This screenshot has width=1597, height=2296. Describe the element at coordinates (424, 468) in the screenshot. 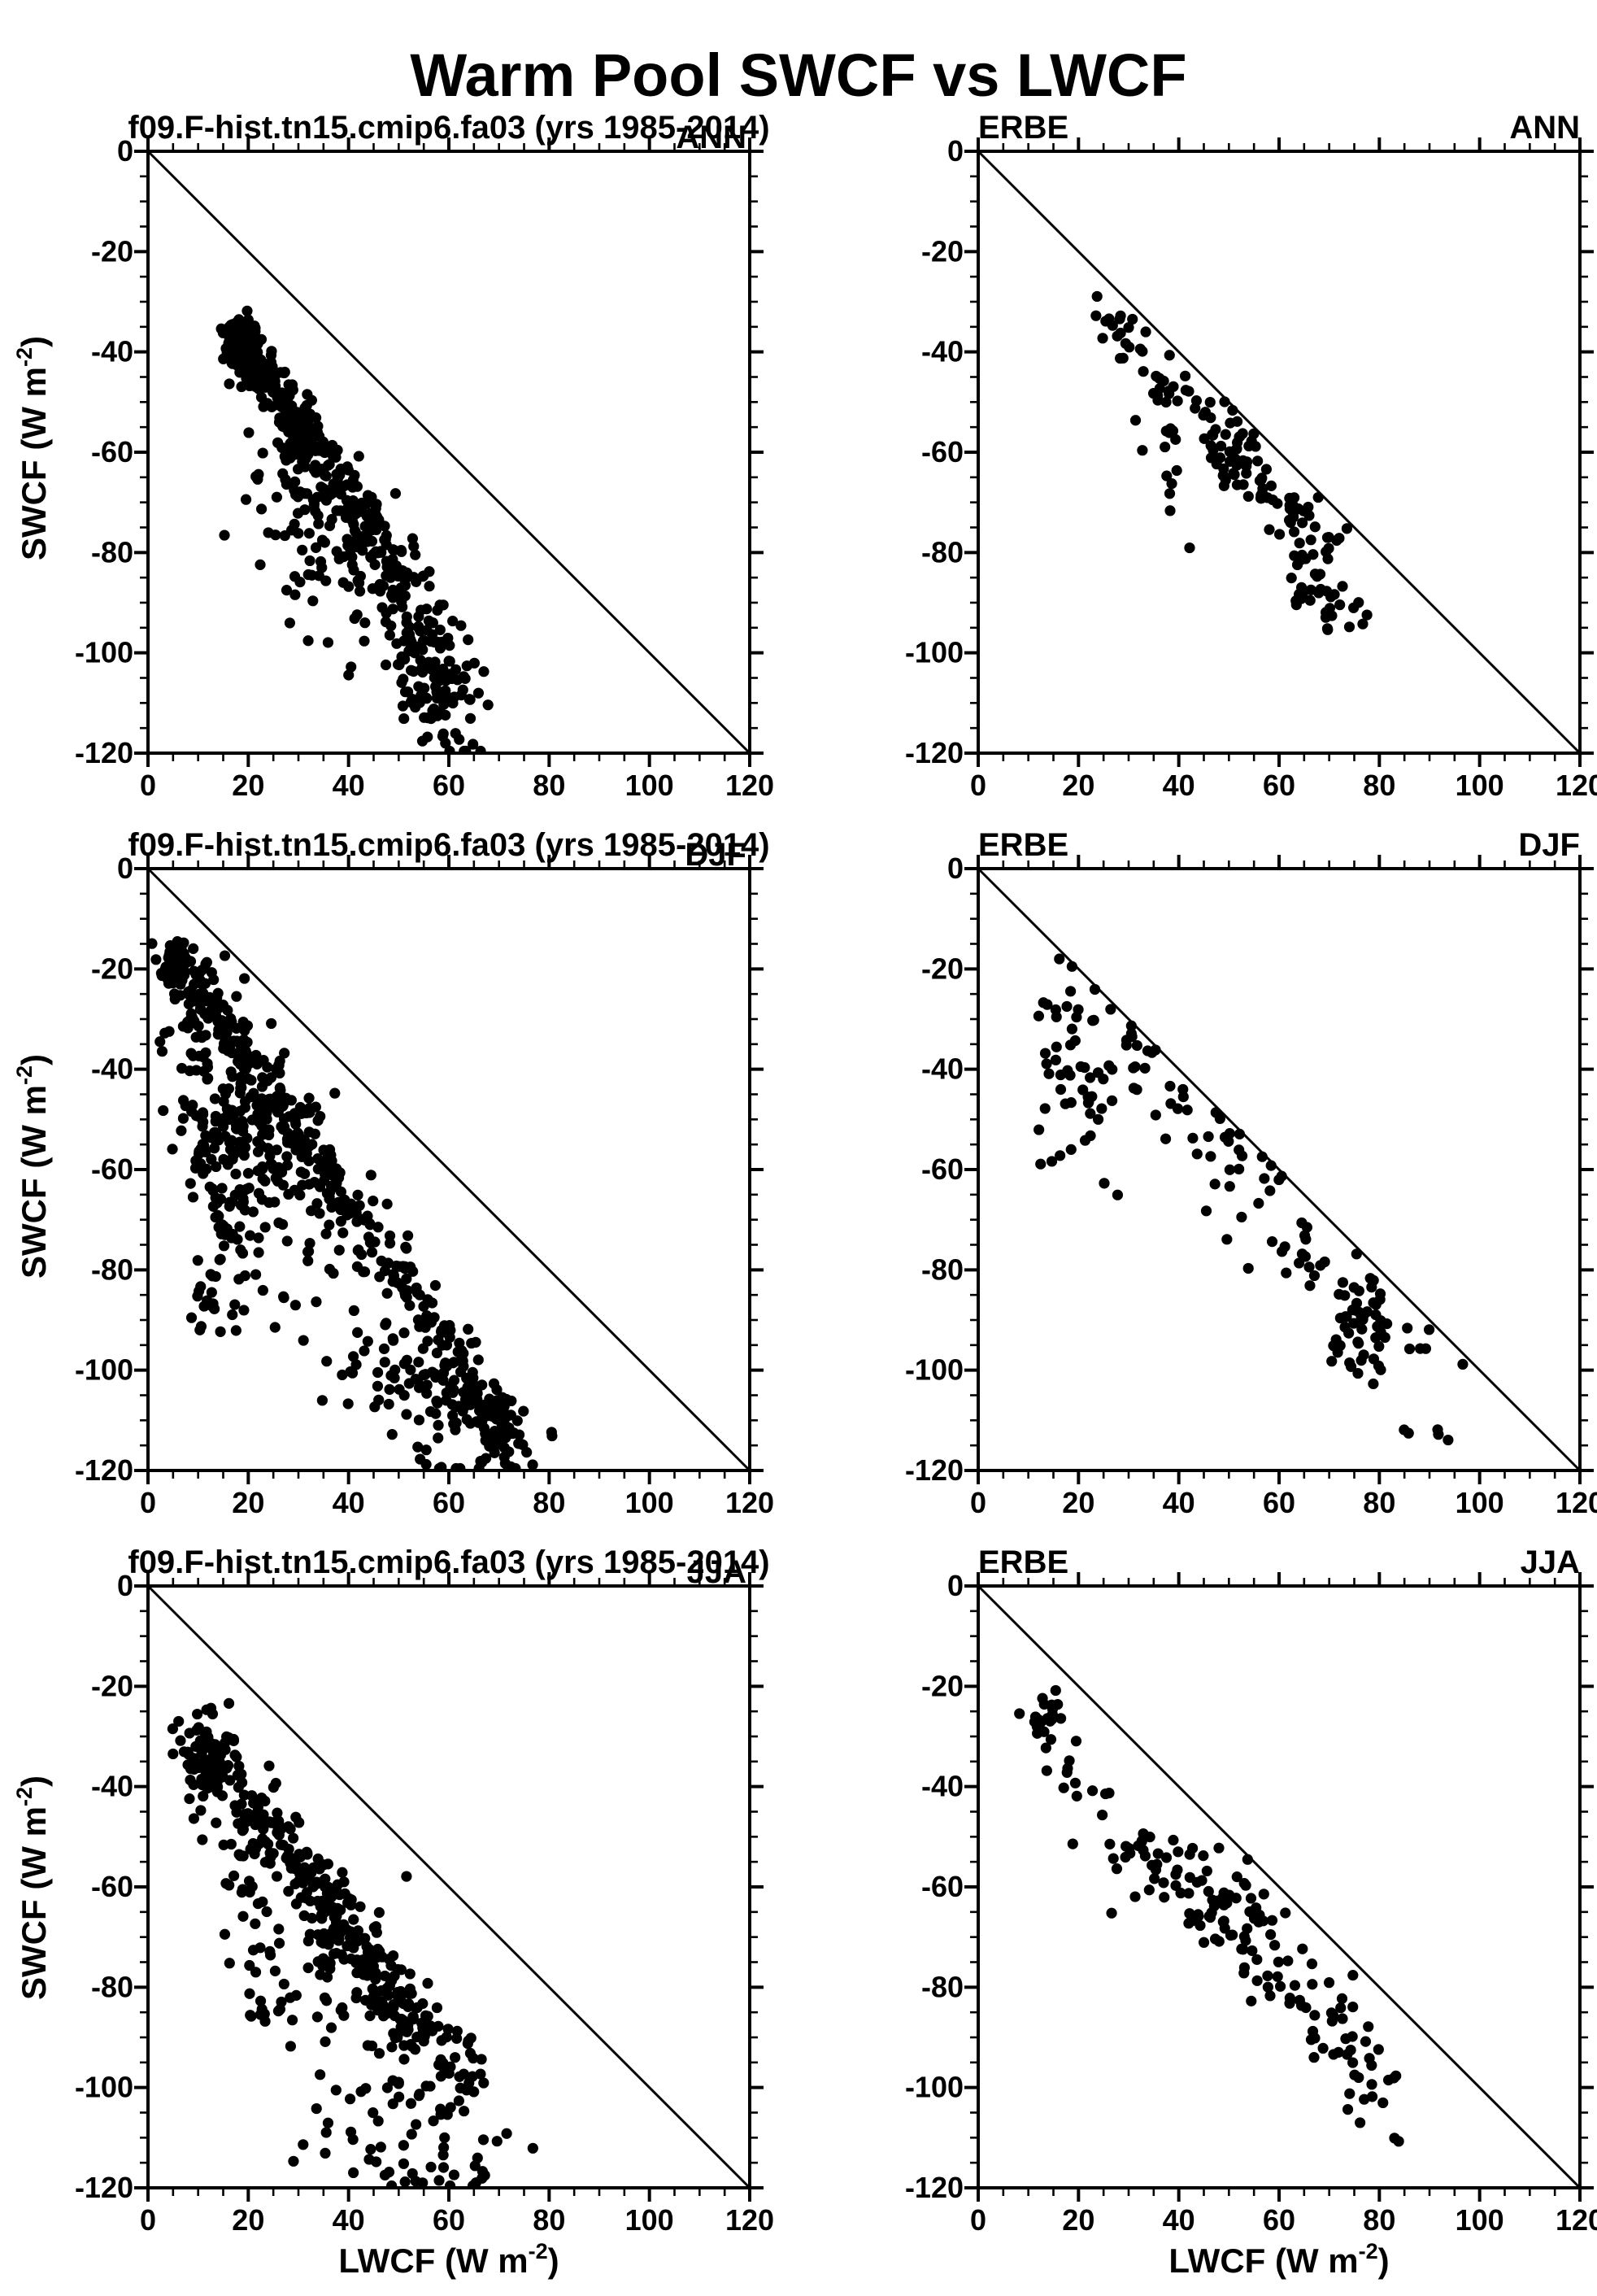

I see `scatter-plot-model-ann: 0 0 20 -20 40 -40 60 -60 80 -80 100 -100 120 -120` at that location.